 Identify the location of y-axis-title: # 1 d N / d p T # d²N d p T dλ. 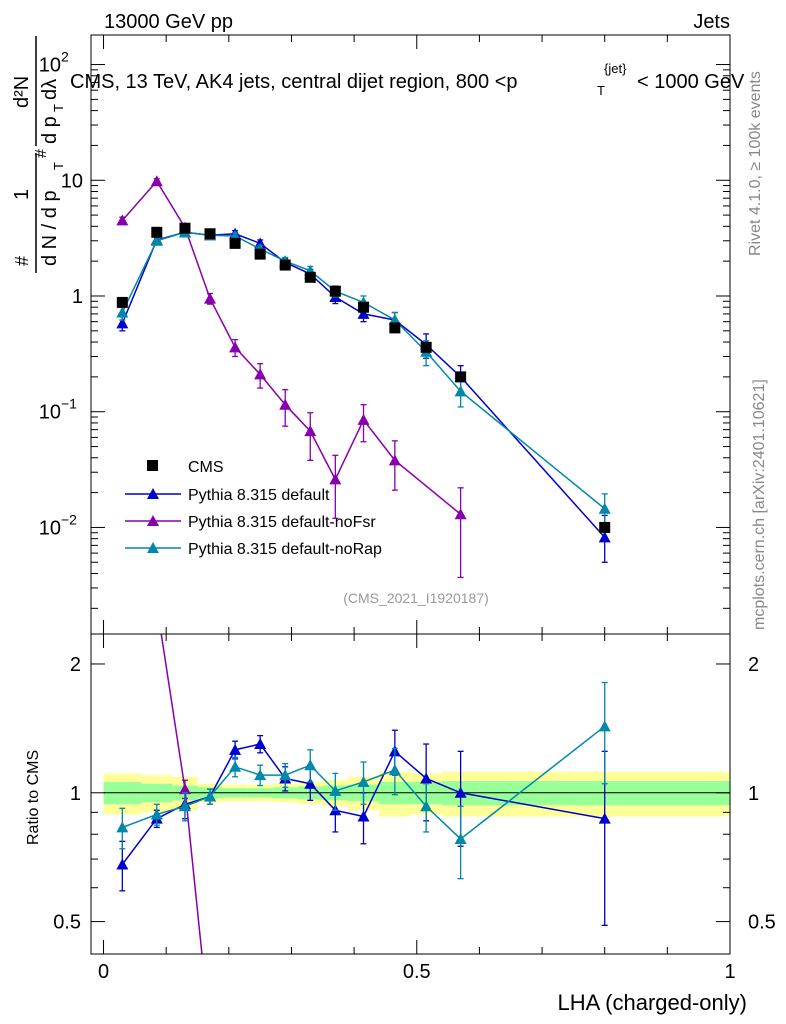
(38, 154).